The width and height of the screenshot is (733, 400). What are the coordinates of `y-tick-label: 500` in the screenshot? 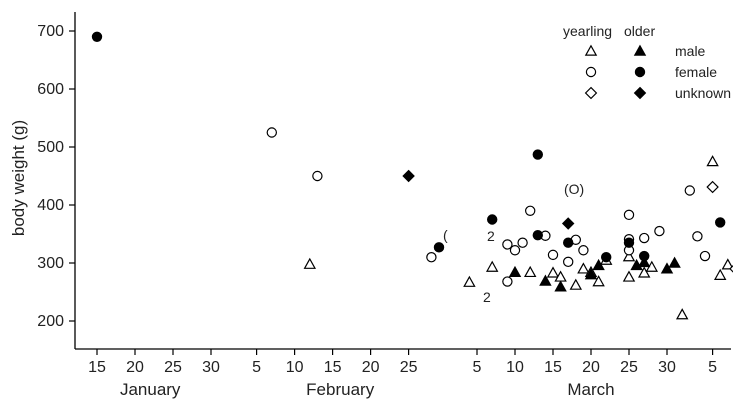 It's located at (50, 147).